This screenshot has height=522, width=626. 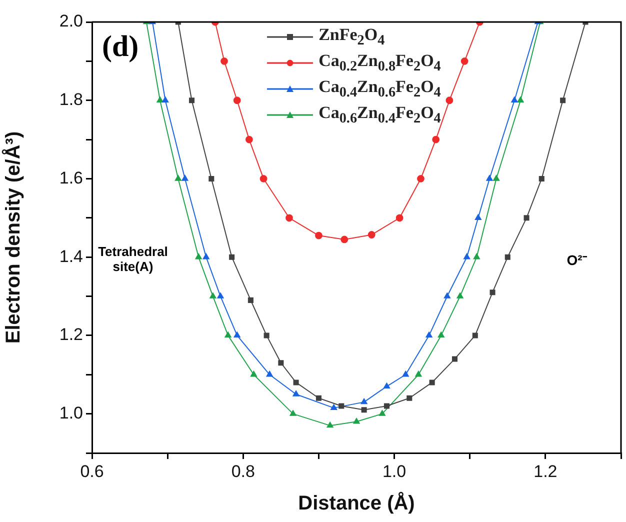 What do you see at coordinates (379, 115) in the screenshot?
I see `legend-label: Ca$_{0.6}$Zn$_{0.4}$Fe$_{2}$O$_{4}$` at bounding box center [379, 115].